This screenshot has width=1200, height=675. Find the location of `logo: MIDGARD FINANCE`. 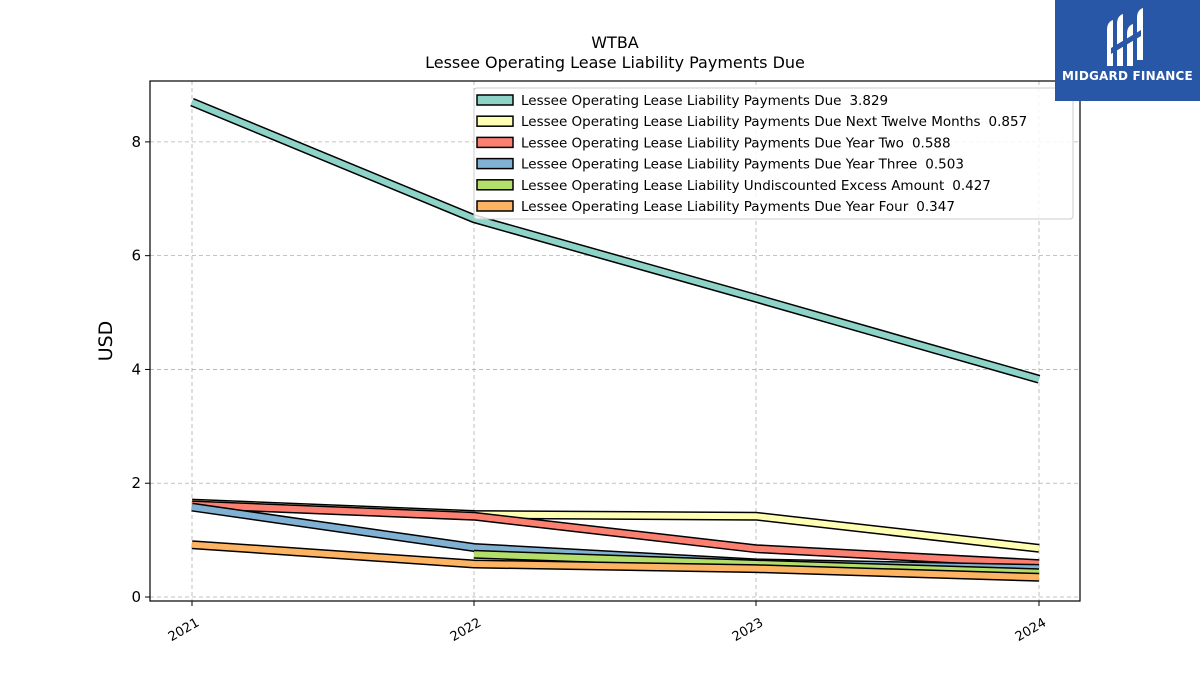

logo: MIDGARD FINANCE is located at coordinates (1127, 50).